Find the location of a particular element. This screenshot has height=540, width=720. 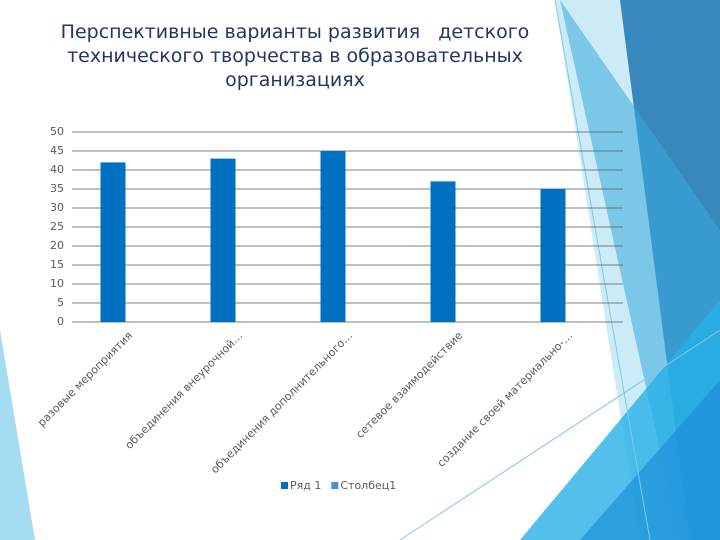

y-tick-label: 15 is located at coordinates (57, 264).